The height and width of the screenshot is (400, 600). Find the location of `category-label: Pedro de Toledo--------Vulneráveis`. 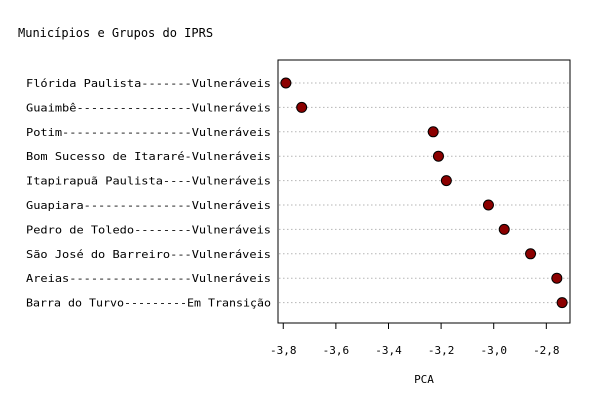

category-label: Pedro de Toledo--------Vulneráveis is located at coordinates (148, 229).